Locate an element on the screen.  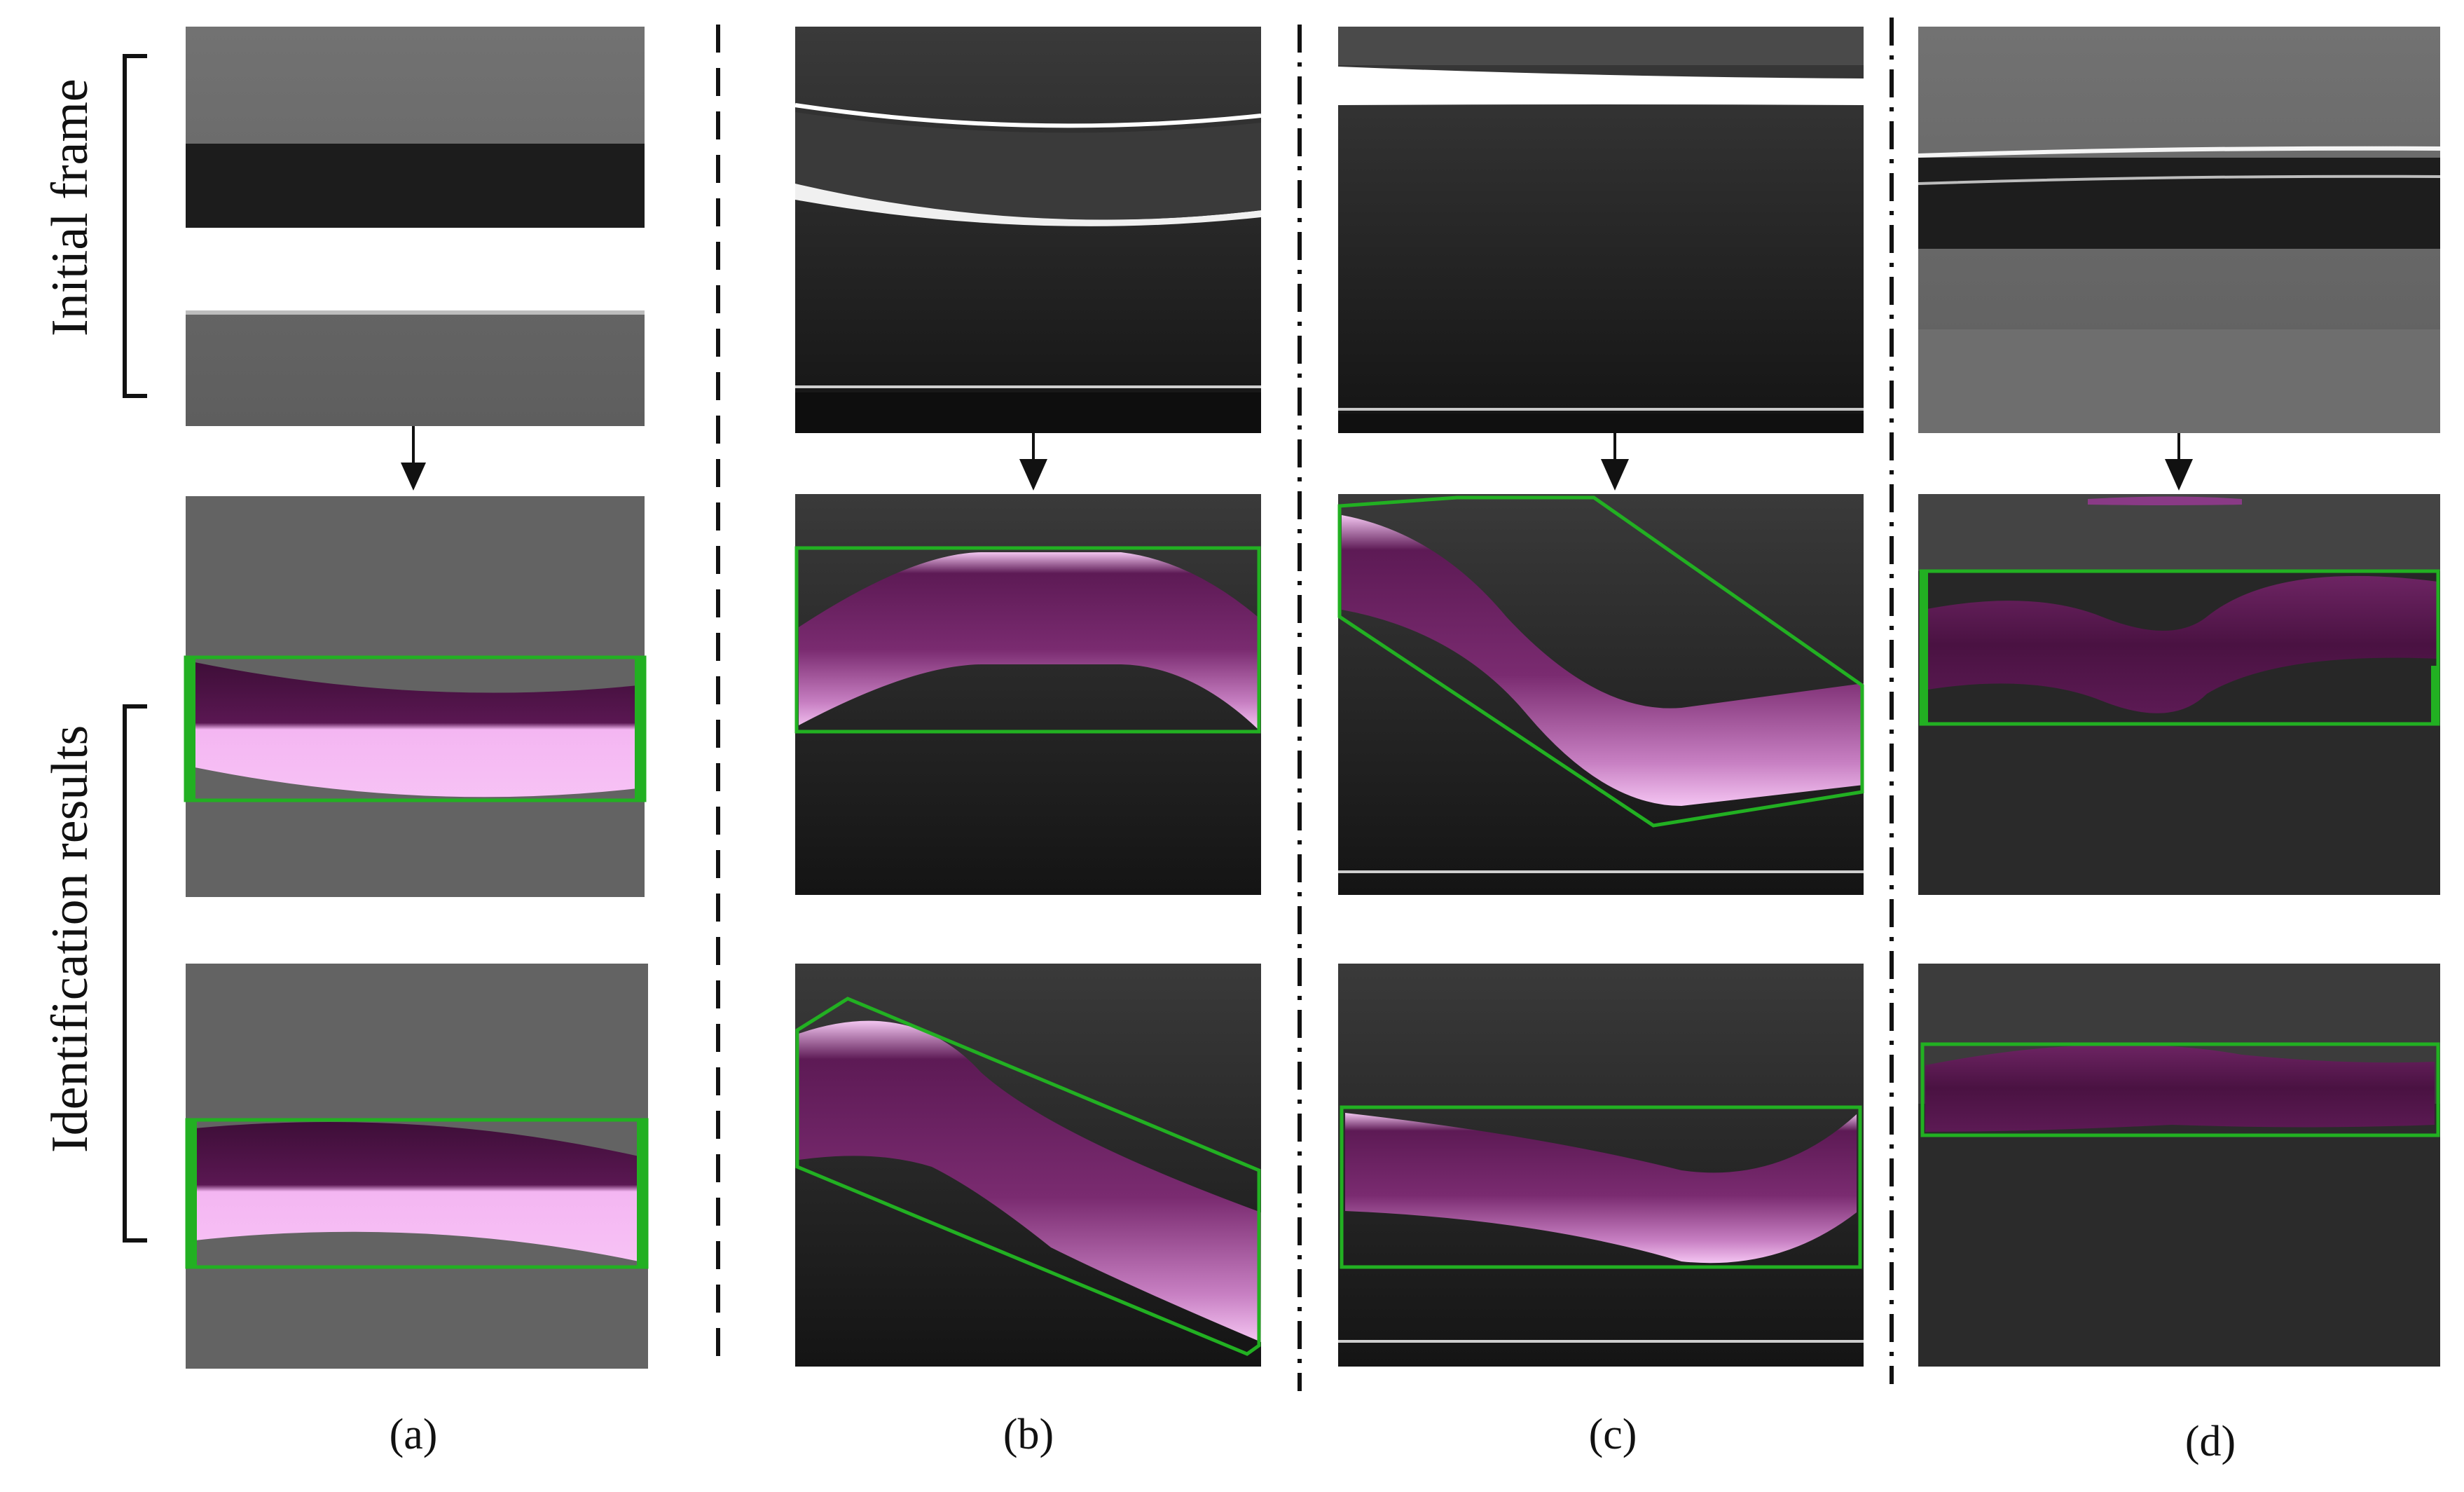
bracket-identification-results is located at coordinates (135, 973).